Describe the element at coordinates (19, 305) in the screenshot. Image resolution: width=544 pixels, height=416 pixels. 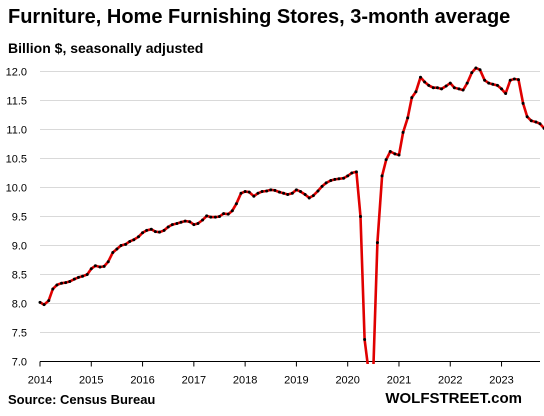
I see `y-tick-label: 8.0` at that location.